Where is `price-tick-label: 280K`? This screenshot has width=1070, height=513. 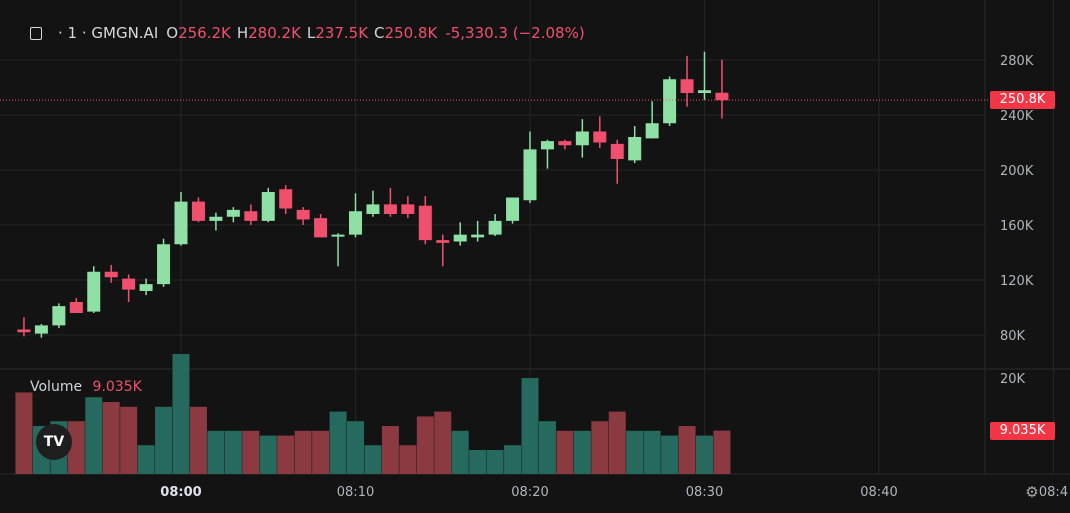
price-tick-label: 280K is located at coordinates (1017, 61).